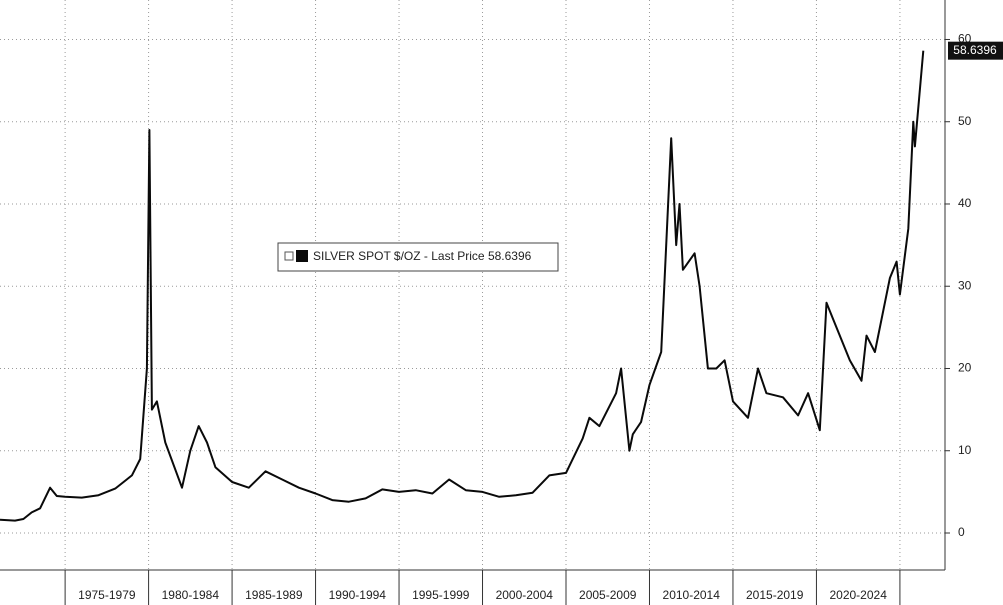 Image resolution: width=1003 pixels, height=605 pixels. Describe the element at coordinates (441, 595) in the screenshot. I see `x-tick-label: 1995-1999` at that location.